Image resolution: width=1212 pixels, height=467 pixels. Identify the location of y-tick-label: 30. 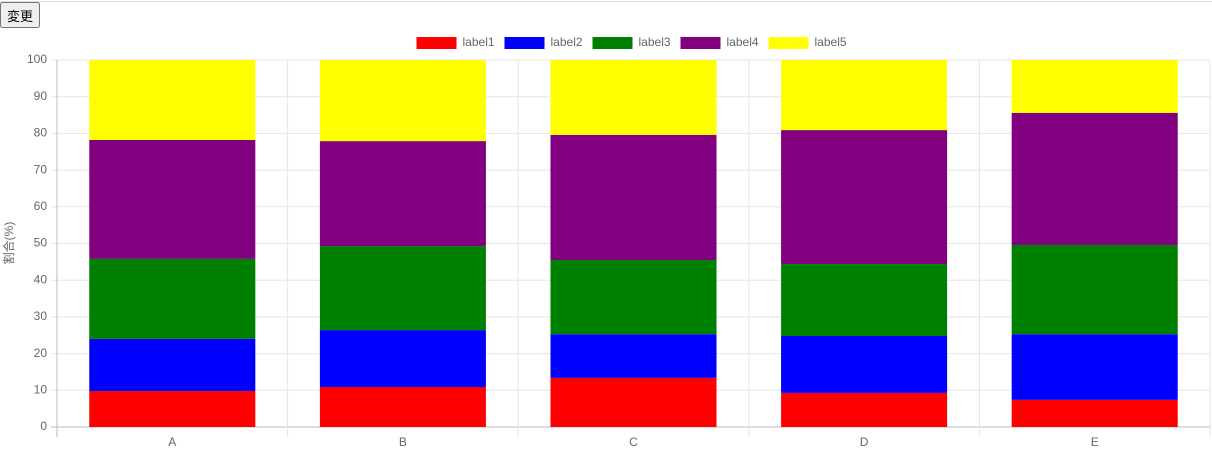
(41, 316).